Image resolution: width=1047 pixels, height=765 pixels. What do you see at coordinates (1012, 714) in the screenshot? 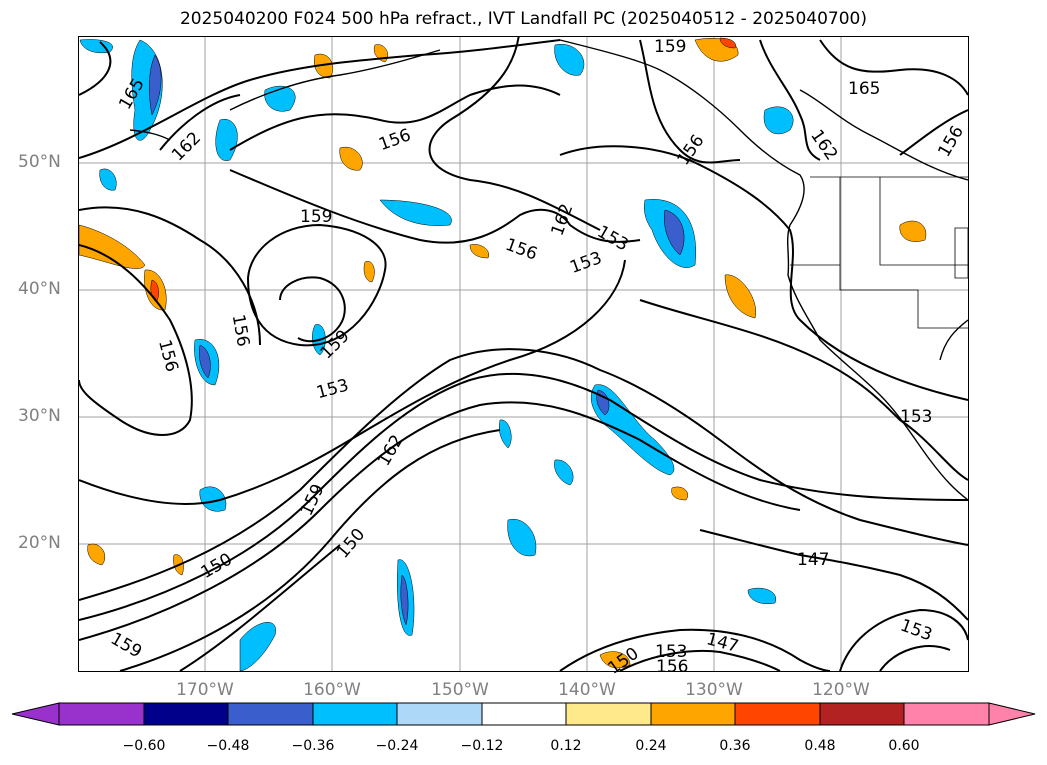
I see `colorbar-extend-right` at bounding box center [1012, 714].